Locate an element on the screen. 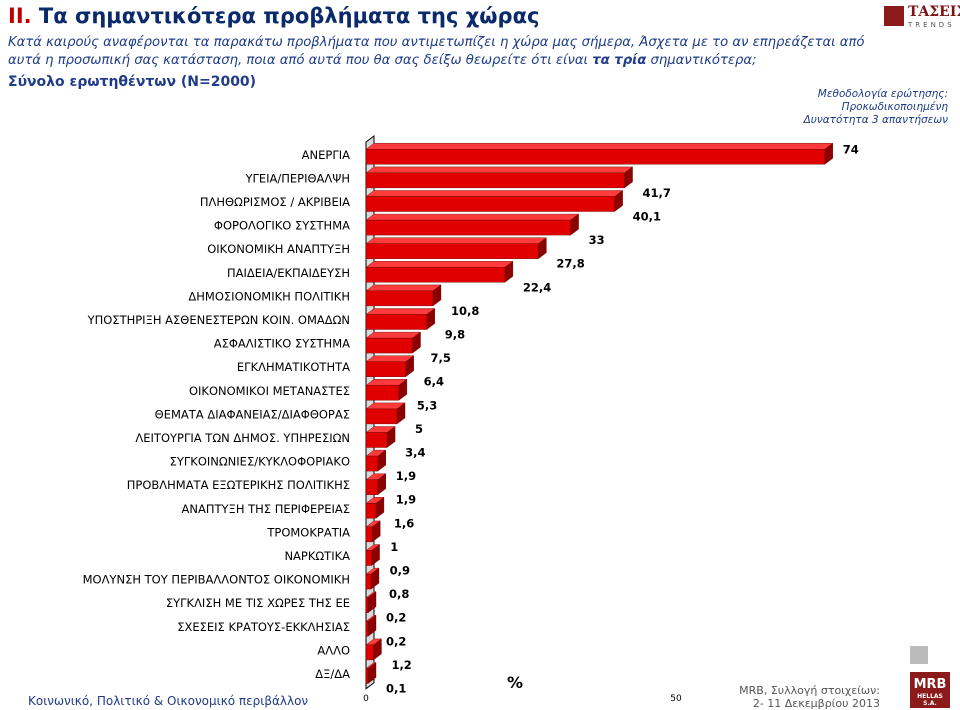 The height and width of the screenshot is (710, 960). value-label: 10,8 is located at coordinates (465, 311).